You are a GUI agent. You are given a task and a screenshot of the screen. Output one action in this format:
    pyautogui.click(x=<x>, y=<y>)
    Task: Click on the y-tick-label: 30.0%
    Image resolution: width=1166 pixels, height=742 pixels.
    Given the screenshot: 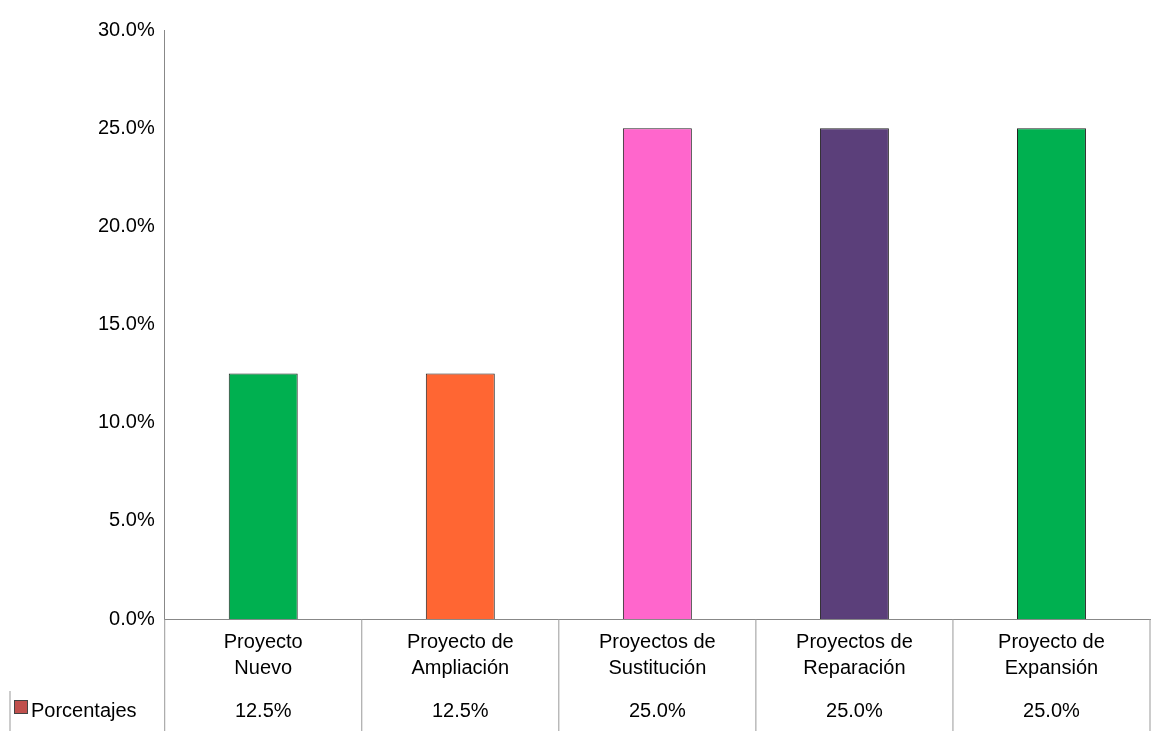 What is the action you would take?
    pyautogui.click(x=126, y=28)
    